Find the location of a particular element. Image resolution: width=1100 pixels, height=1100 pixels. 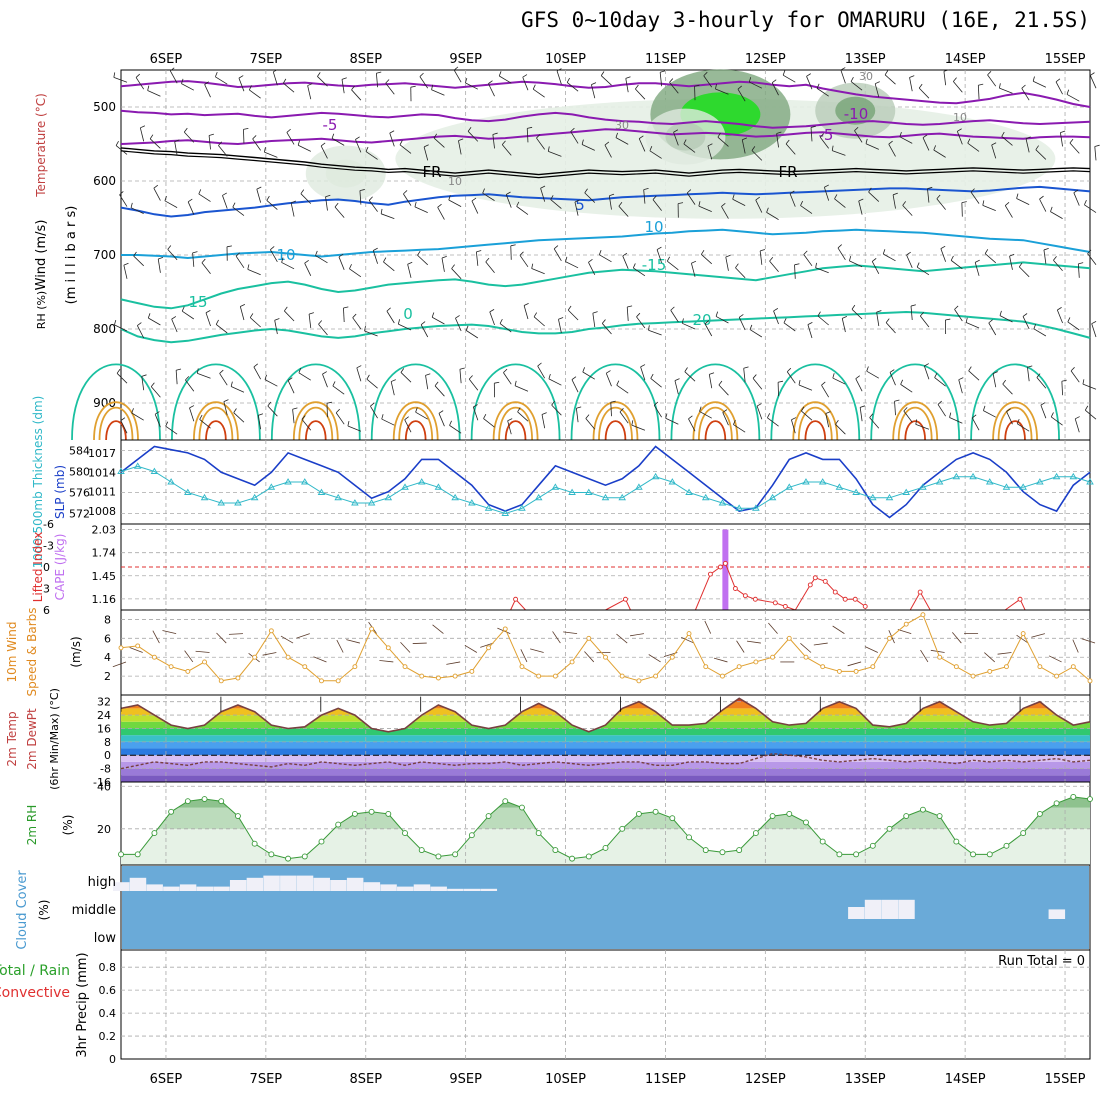

freezing-level-line is located at coordinates (605, 161).